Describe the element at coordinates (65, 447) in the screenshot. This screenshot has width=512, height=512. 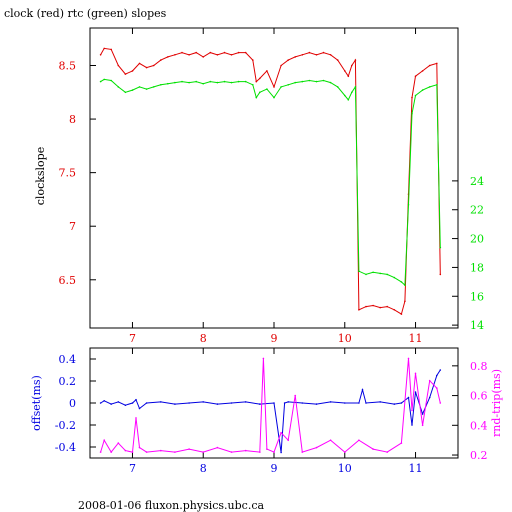
I see `bottom-y-left-tick-label: -0.4` at that location.